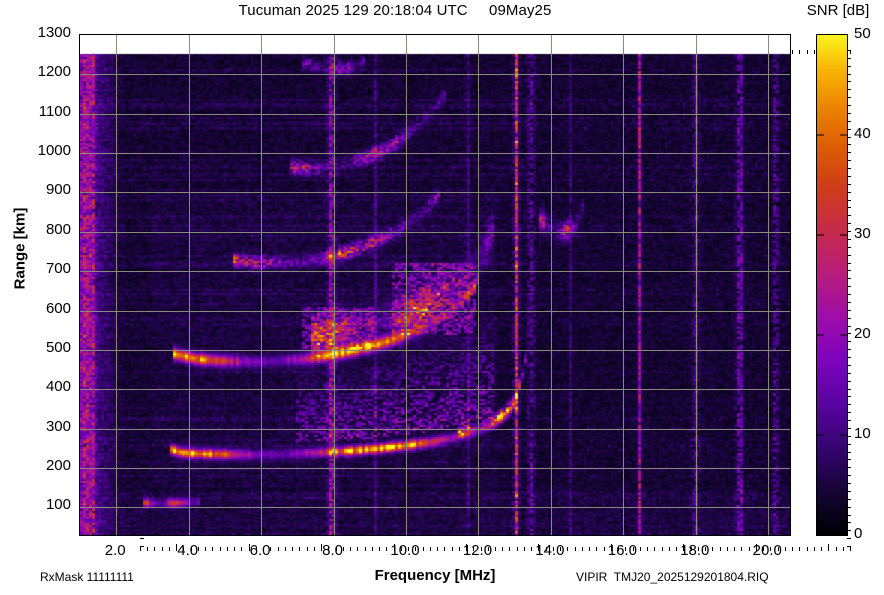 Image resolution: width=884 pixels, height=595 pixels. Describe the element at coordinates (332, 550) in the screenshot. I see `x-tick-label: 8.0` at that location.